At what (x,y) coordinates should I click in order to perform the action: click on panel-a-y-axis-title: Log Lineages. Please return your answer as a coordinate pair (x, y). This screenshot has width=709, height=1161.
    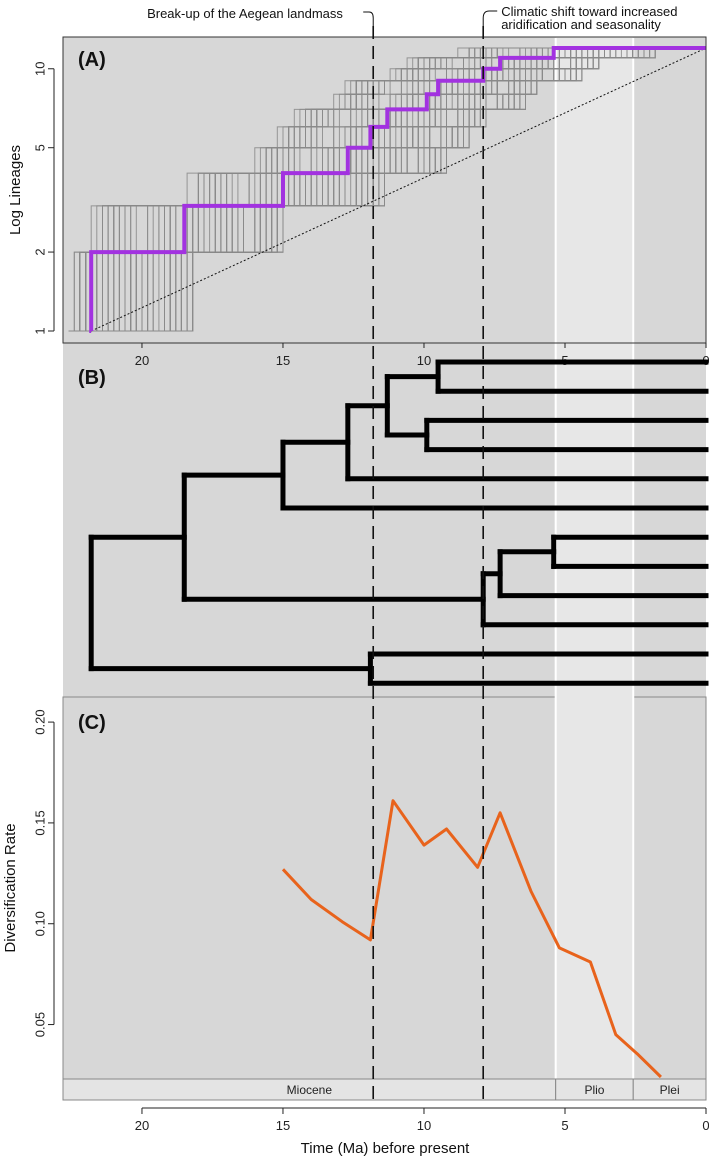
    Looking at the image, I should click on (15, 190).